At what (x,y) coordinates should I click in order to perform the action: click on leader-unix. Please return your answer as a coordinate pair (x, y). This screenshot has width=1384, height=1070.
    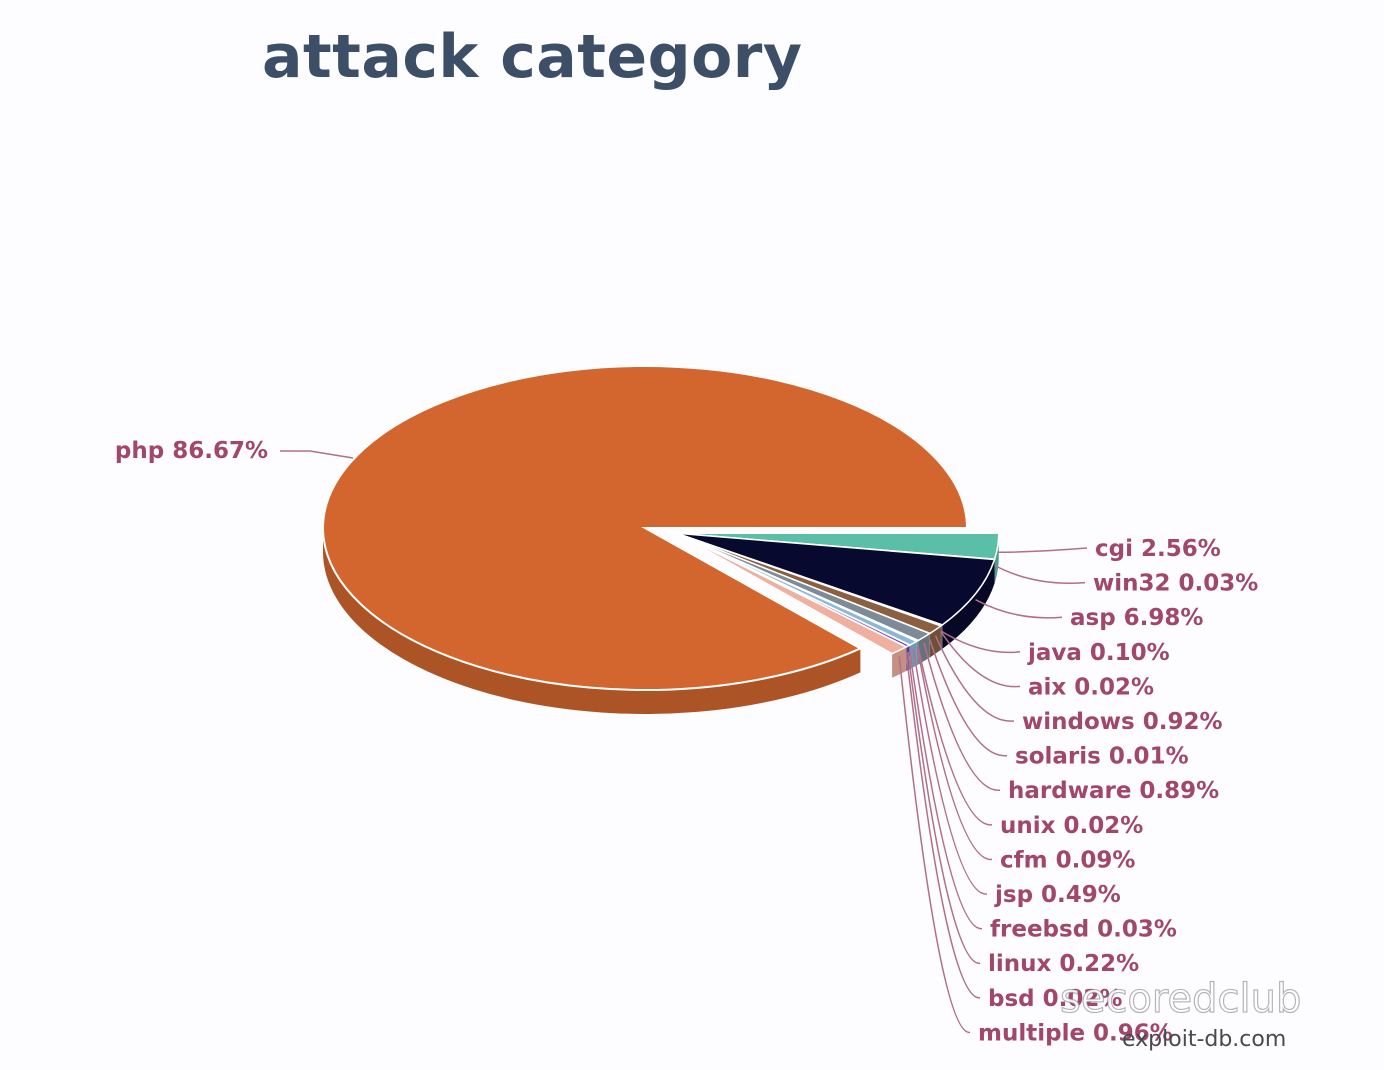
    Looking at the image, I should click on (955, 736).